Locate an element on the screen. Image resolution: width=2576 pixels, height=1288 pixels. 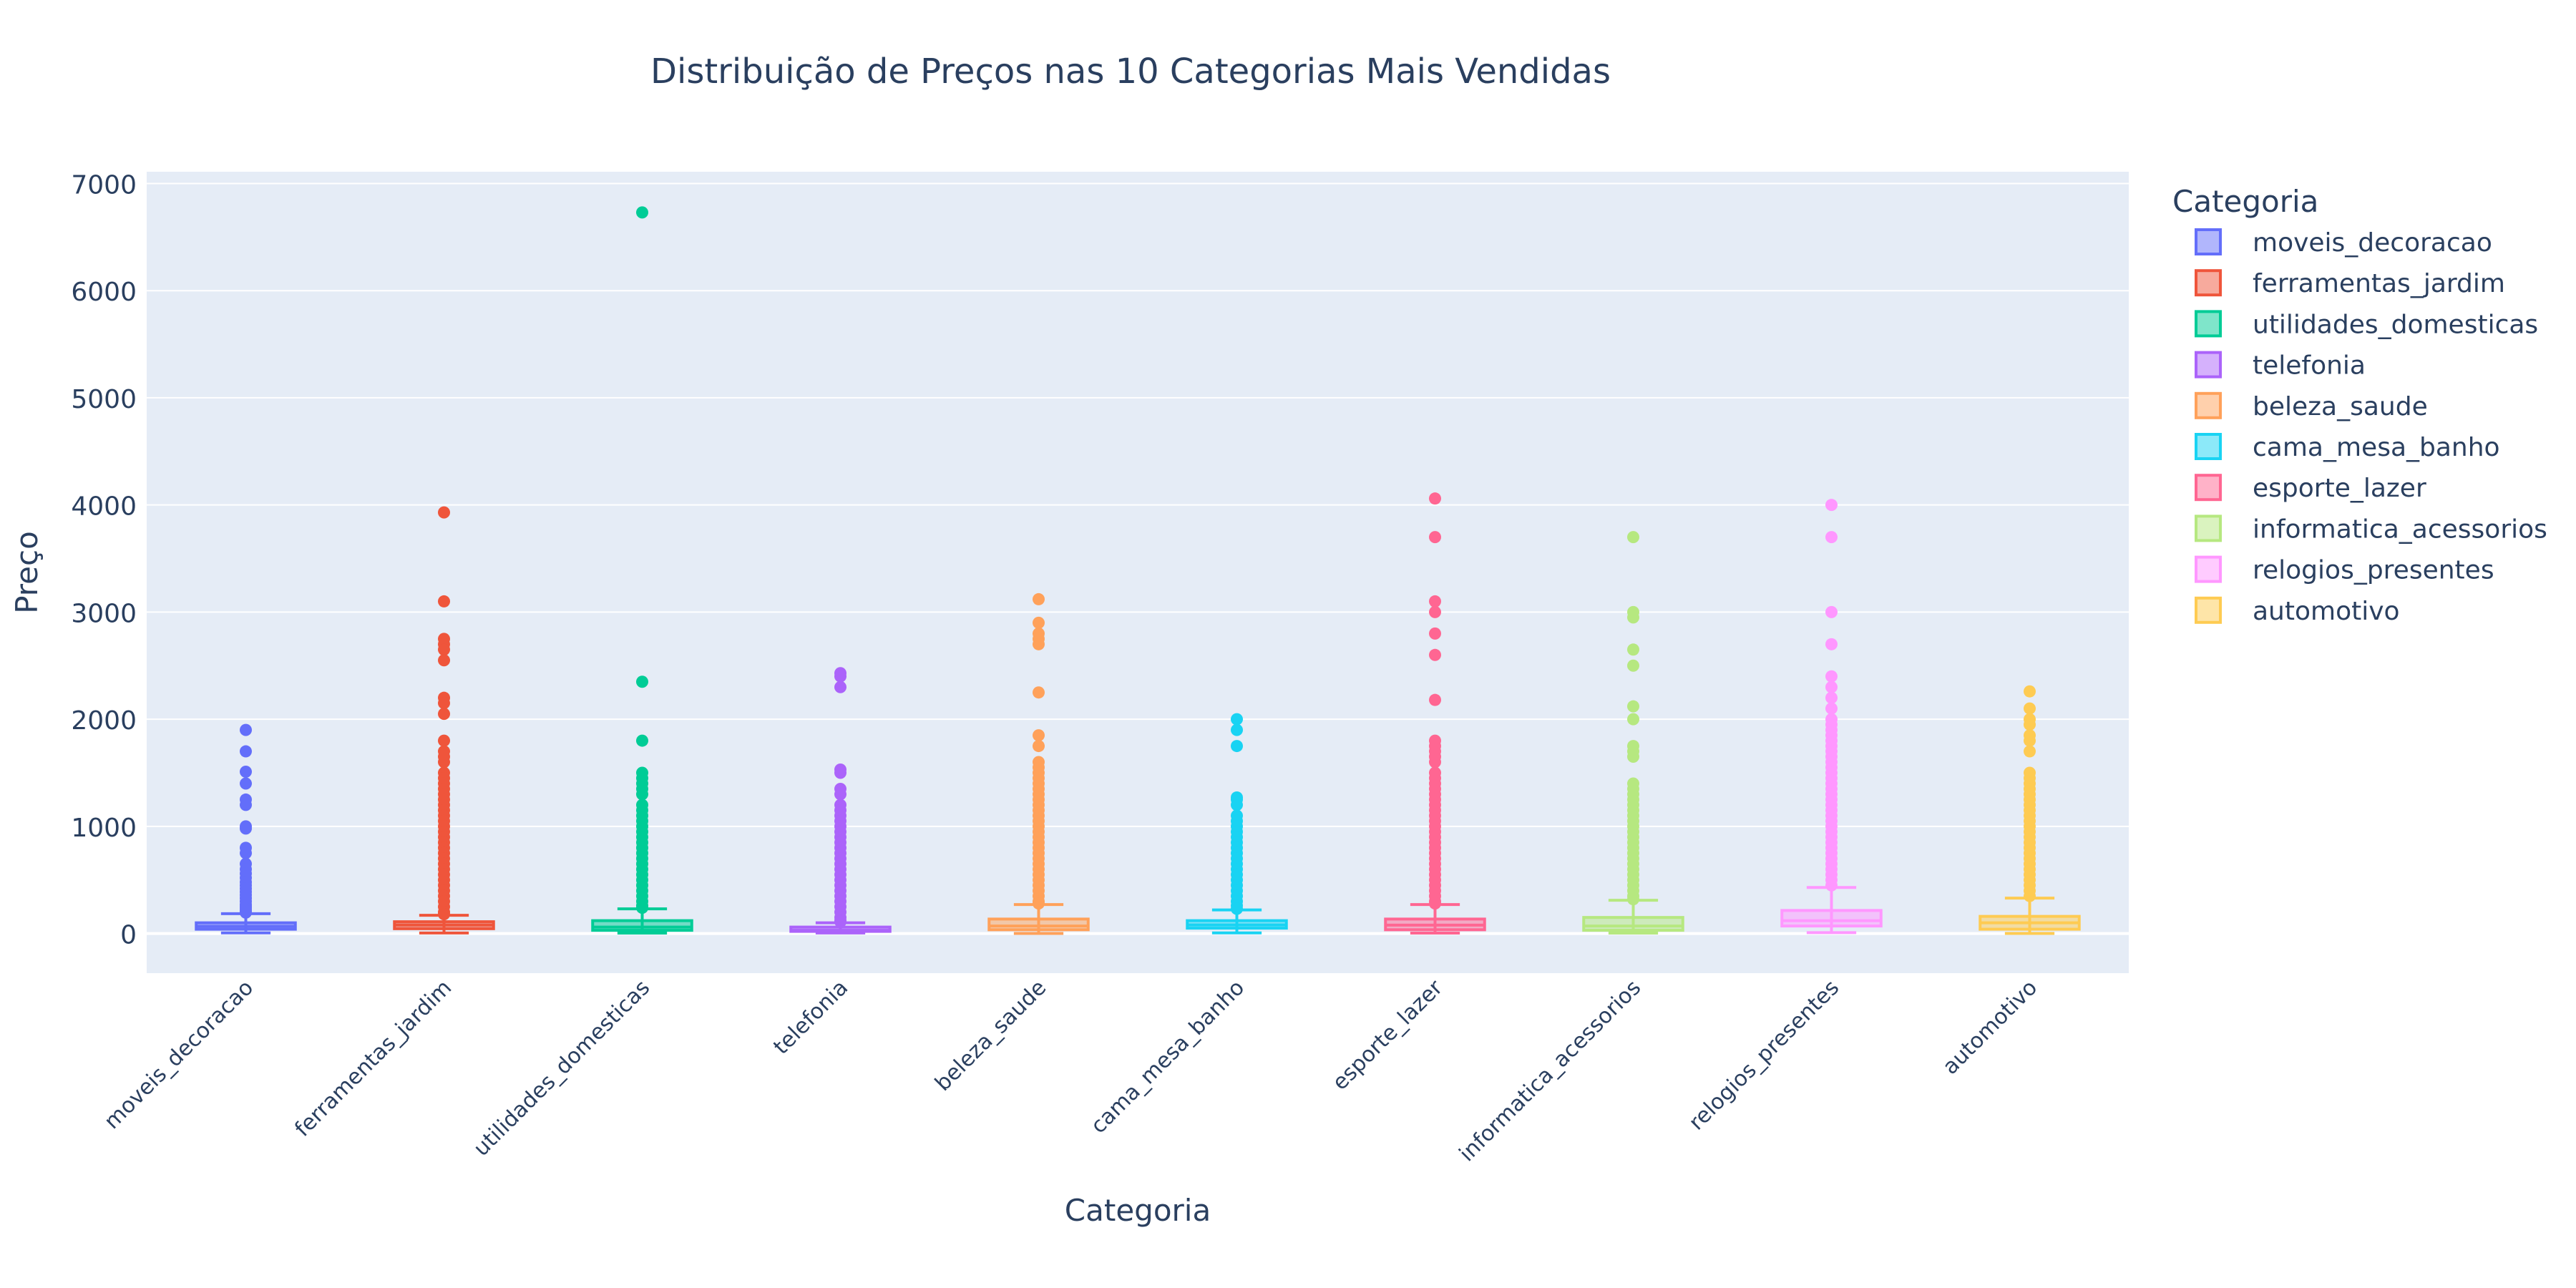
y-tick-label: 0 is located at coordinates (128, 935).